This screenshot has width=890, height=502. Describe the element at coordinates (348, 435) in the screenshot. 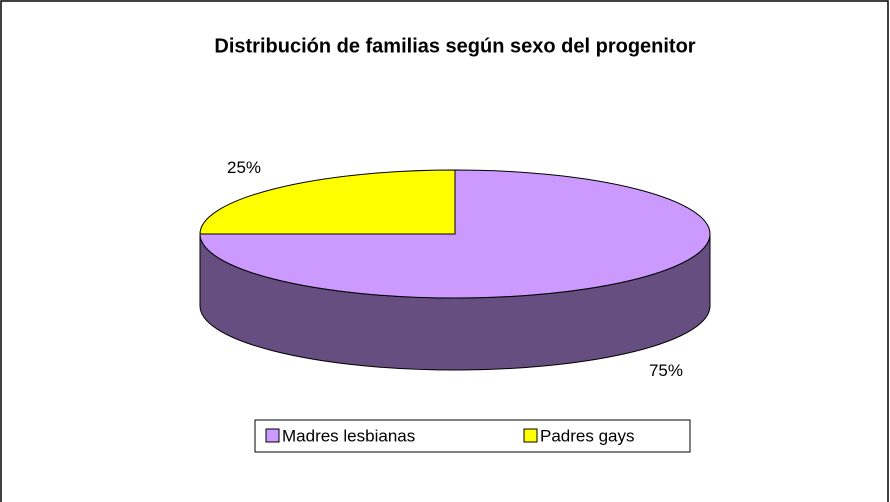

I see `legend-label: Madres lesbianas` at that location.